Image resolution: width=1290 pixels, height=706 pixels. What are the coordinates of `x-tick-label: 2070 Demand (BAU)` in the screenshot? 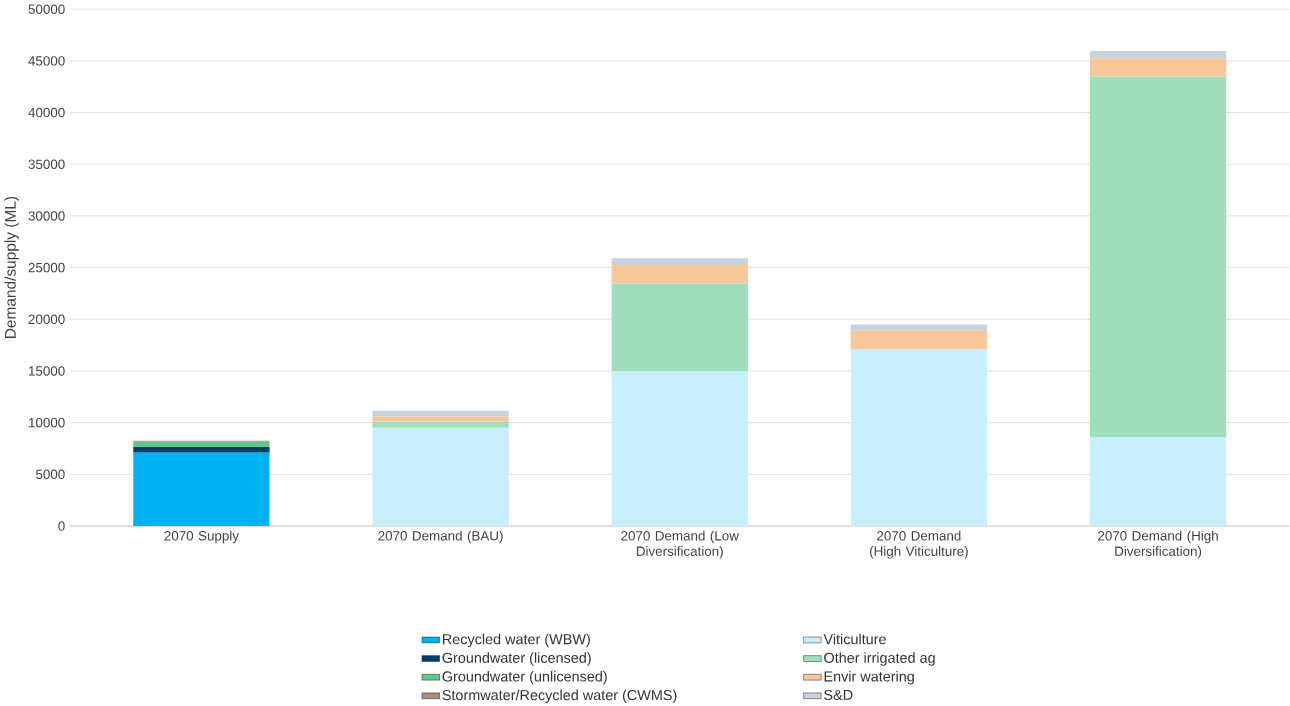 It's located at (440, 537).